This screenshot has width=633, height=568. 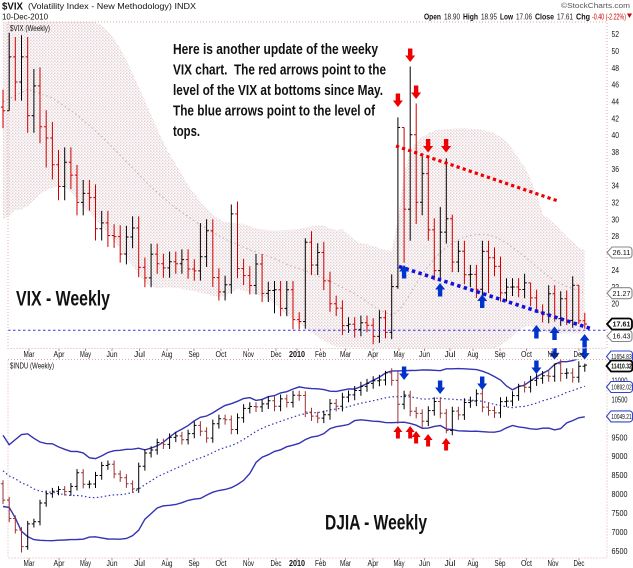 What do you see at coordinates (620, 380) in the screenshot?
I see `svg-text: 11000` at bounding box center [620, 380].